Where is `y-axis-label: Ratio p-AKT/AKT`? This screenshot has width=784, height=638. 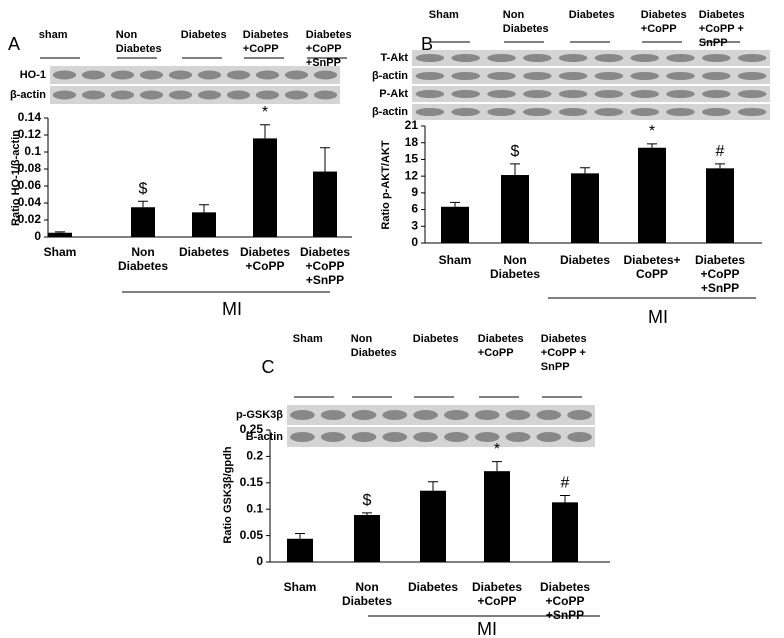 y-axis-label: Ratio p-AKT/AKT is located at coordinates (386, 184).